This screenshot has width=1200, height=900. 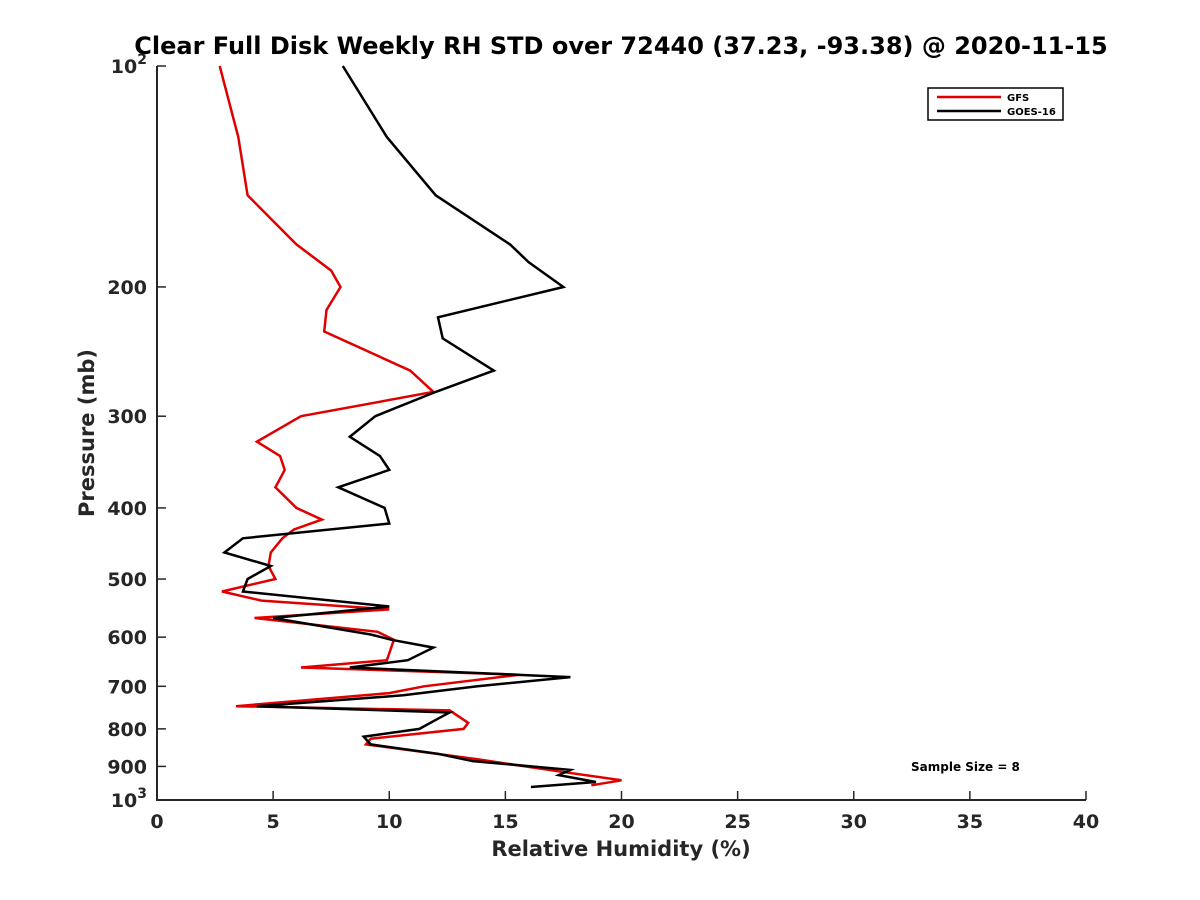 I want to click on y-tick-label: 700, so click(x=127, y=687).